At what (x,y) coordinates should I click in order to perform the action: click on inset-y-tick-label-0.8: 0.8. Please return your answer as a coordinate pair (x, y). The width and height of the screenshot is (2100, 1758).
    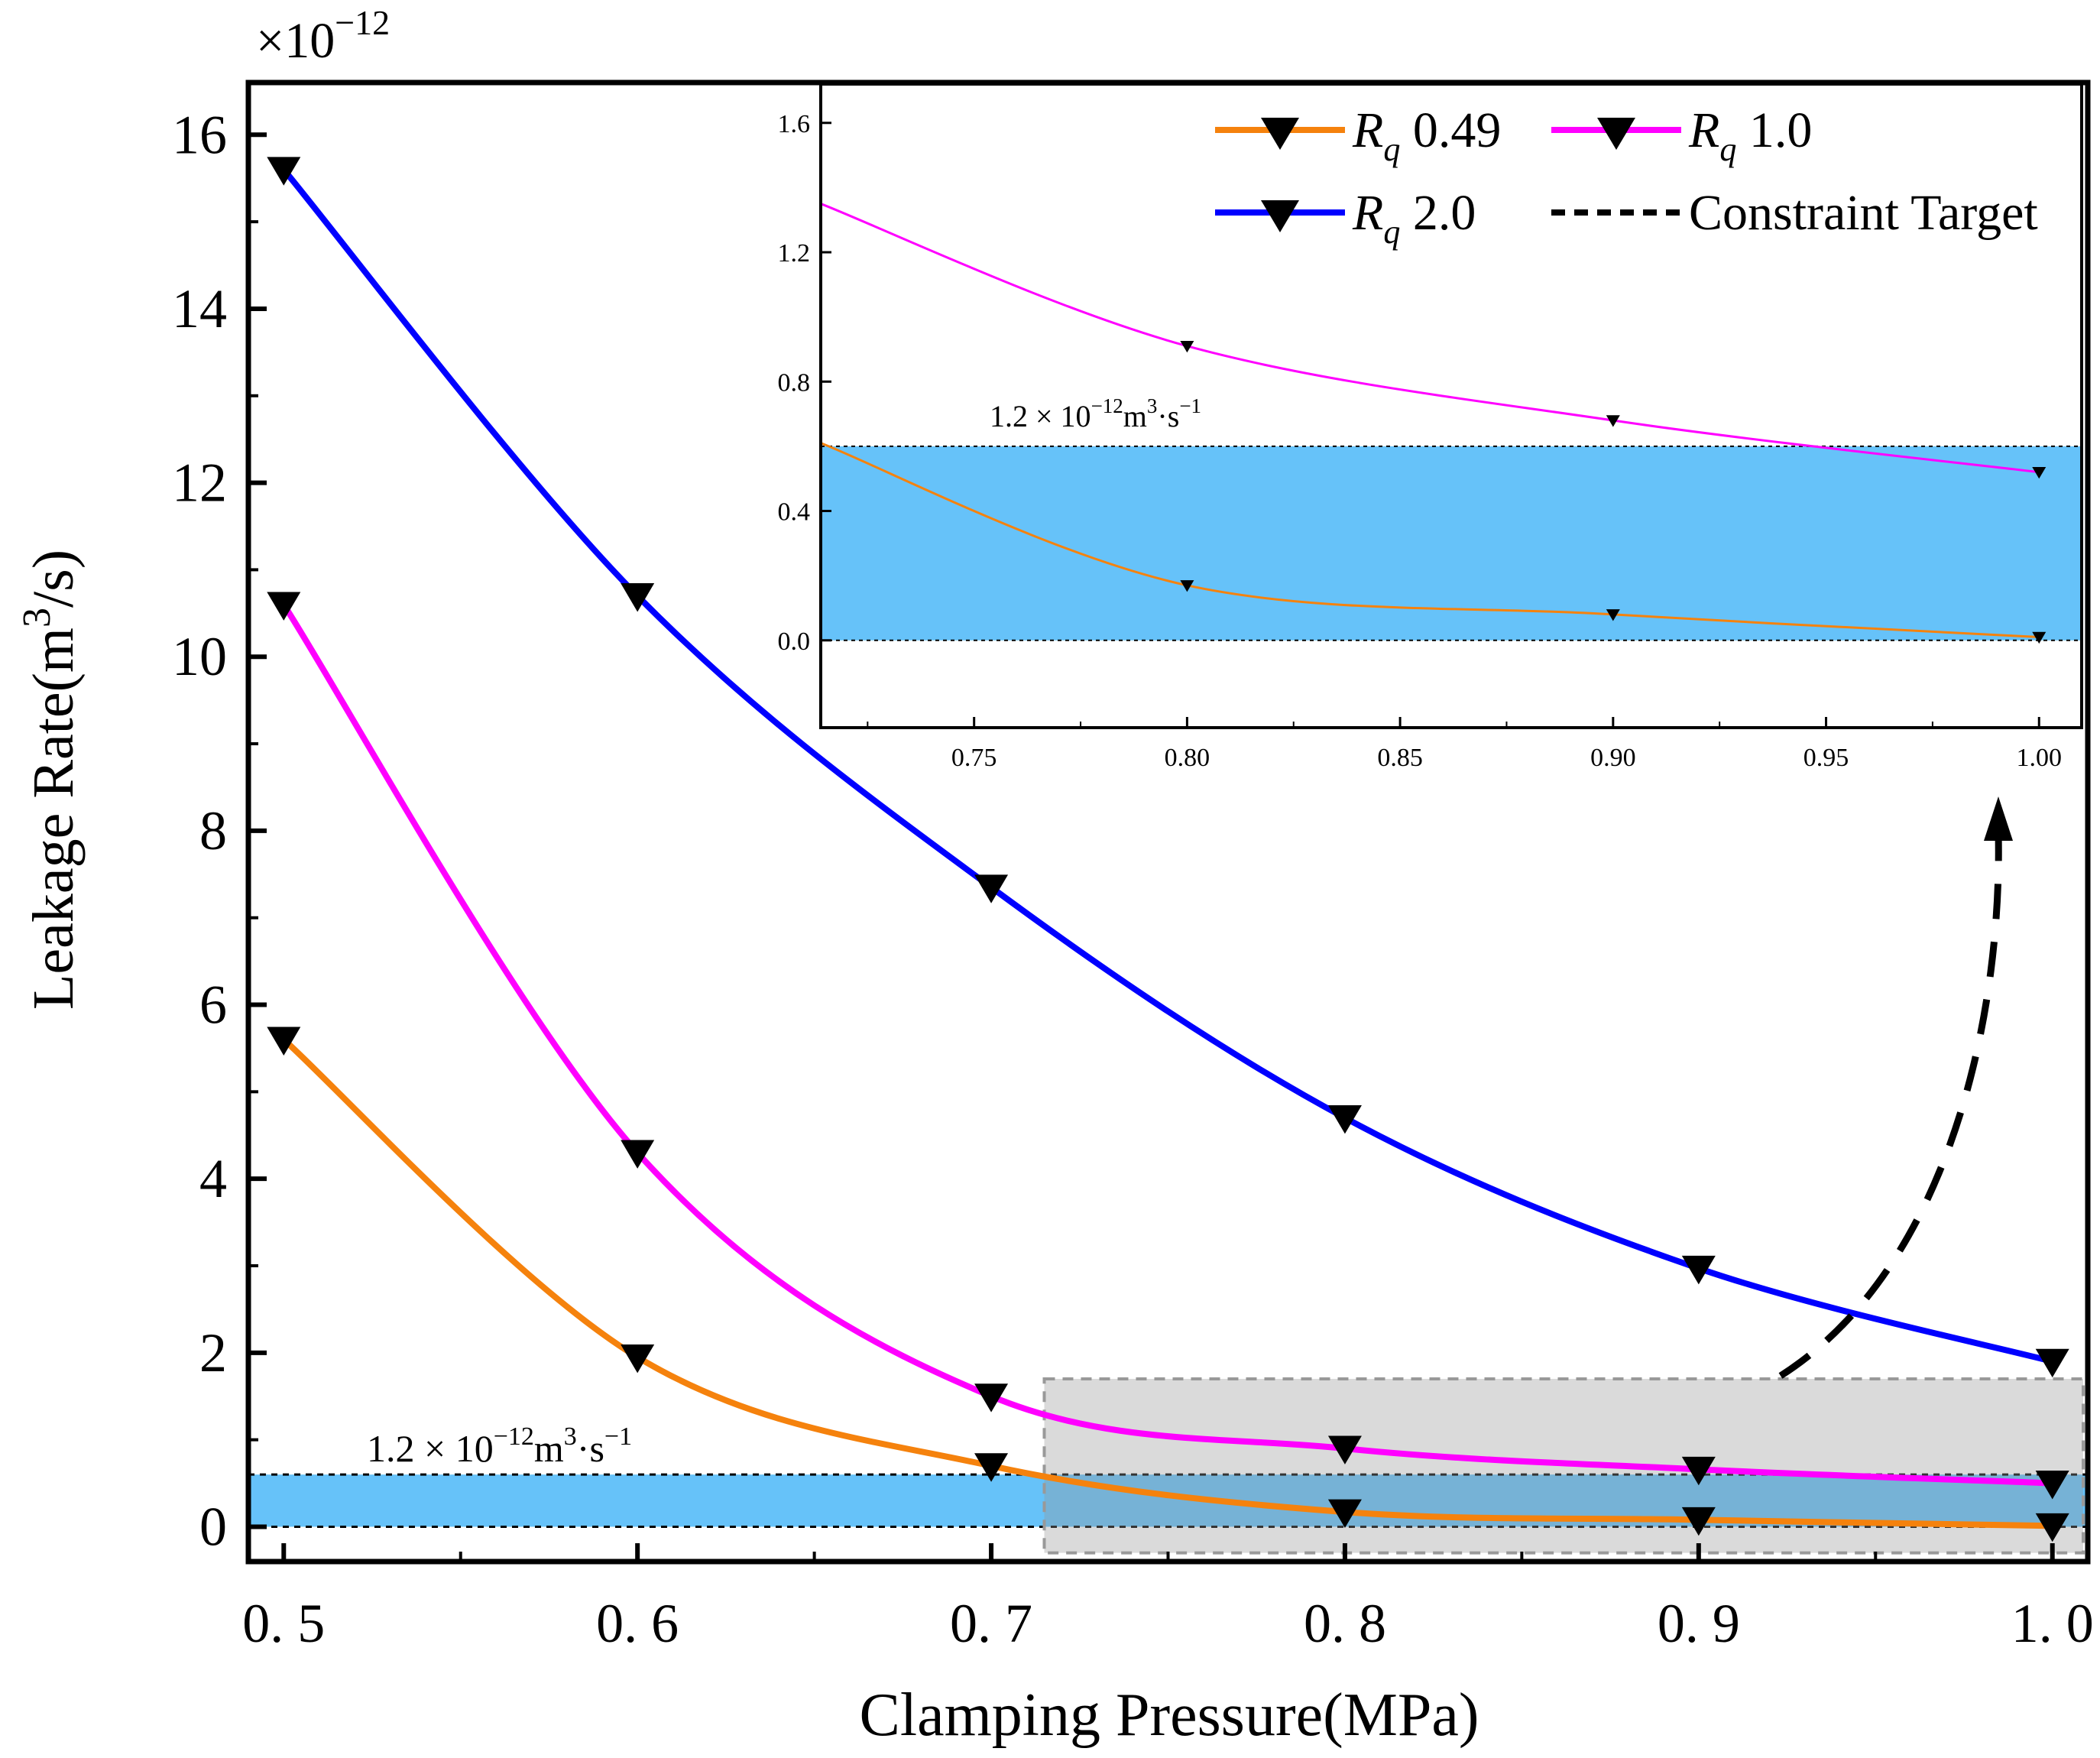
    Looking at the image, I should click on (794, 382).